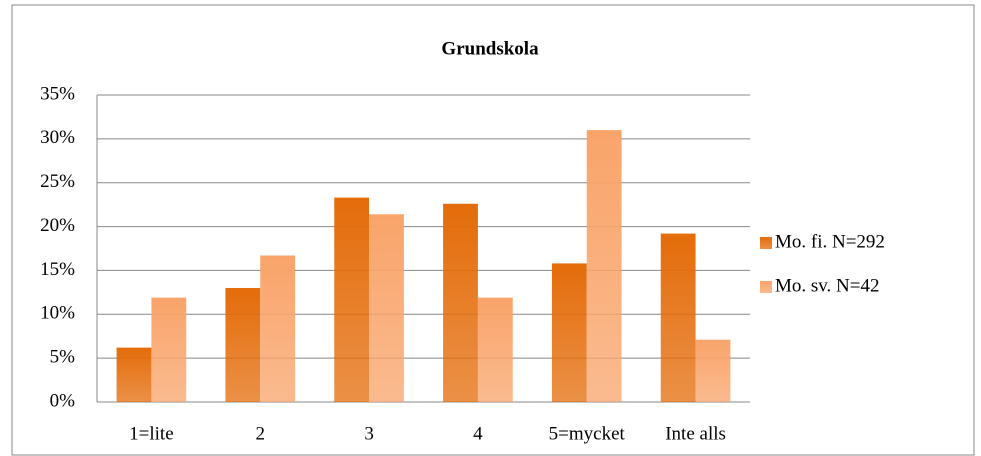 This screenshot has height=456, width=981. Describe the element at coordinates (57, 269) in the screenshot. I see `y-tick-label: 15%` at that location.